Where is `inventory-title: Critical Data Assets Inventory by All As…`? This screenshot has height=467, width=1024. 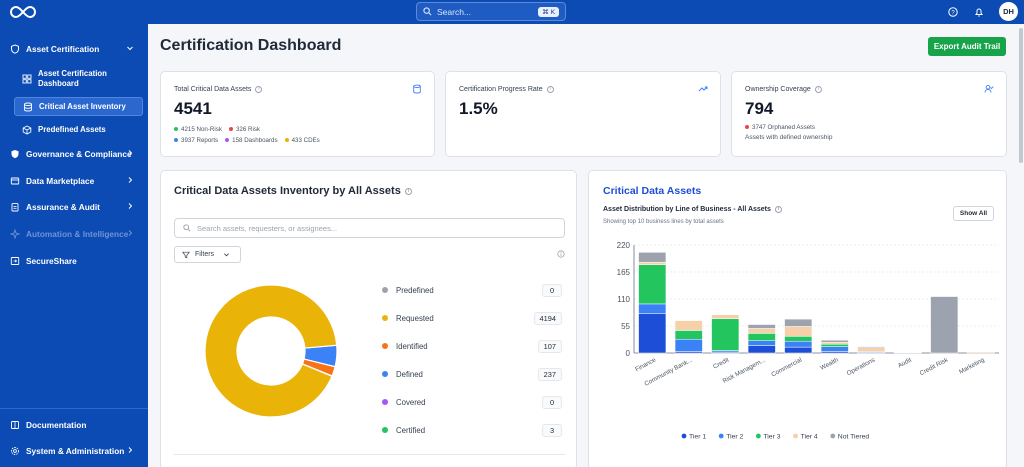 inventory-title: Critical Data Assets Inventory by All As… is located at coordinates (293, 191).